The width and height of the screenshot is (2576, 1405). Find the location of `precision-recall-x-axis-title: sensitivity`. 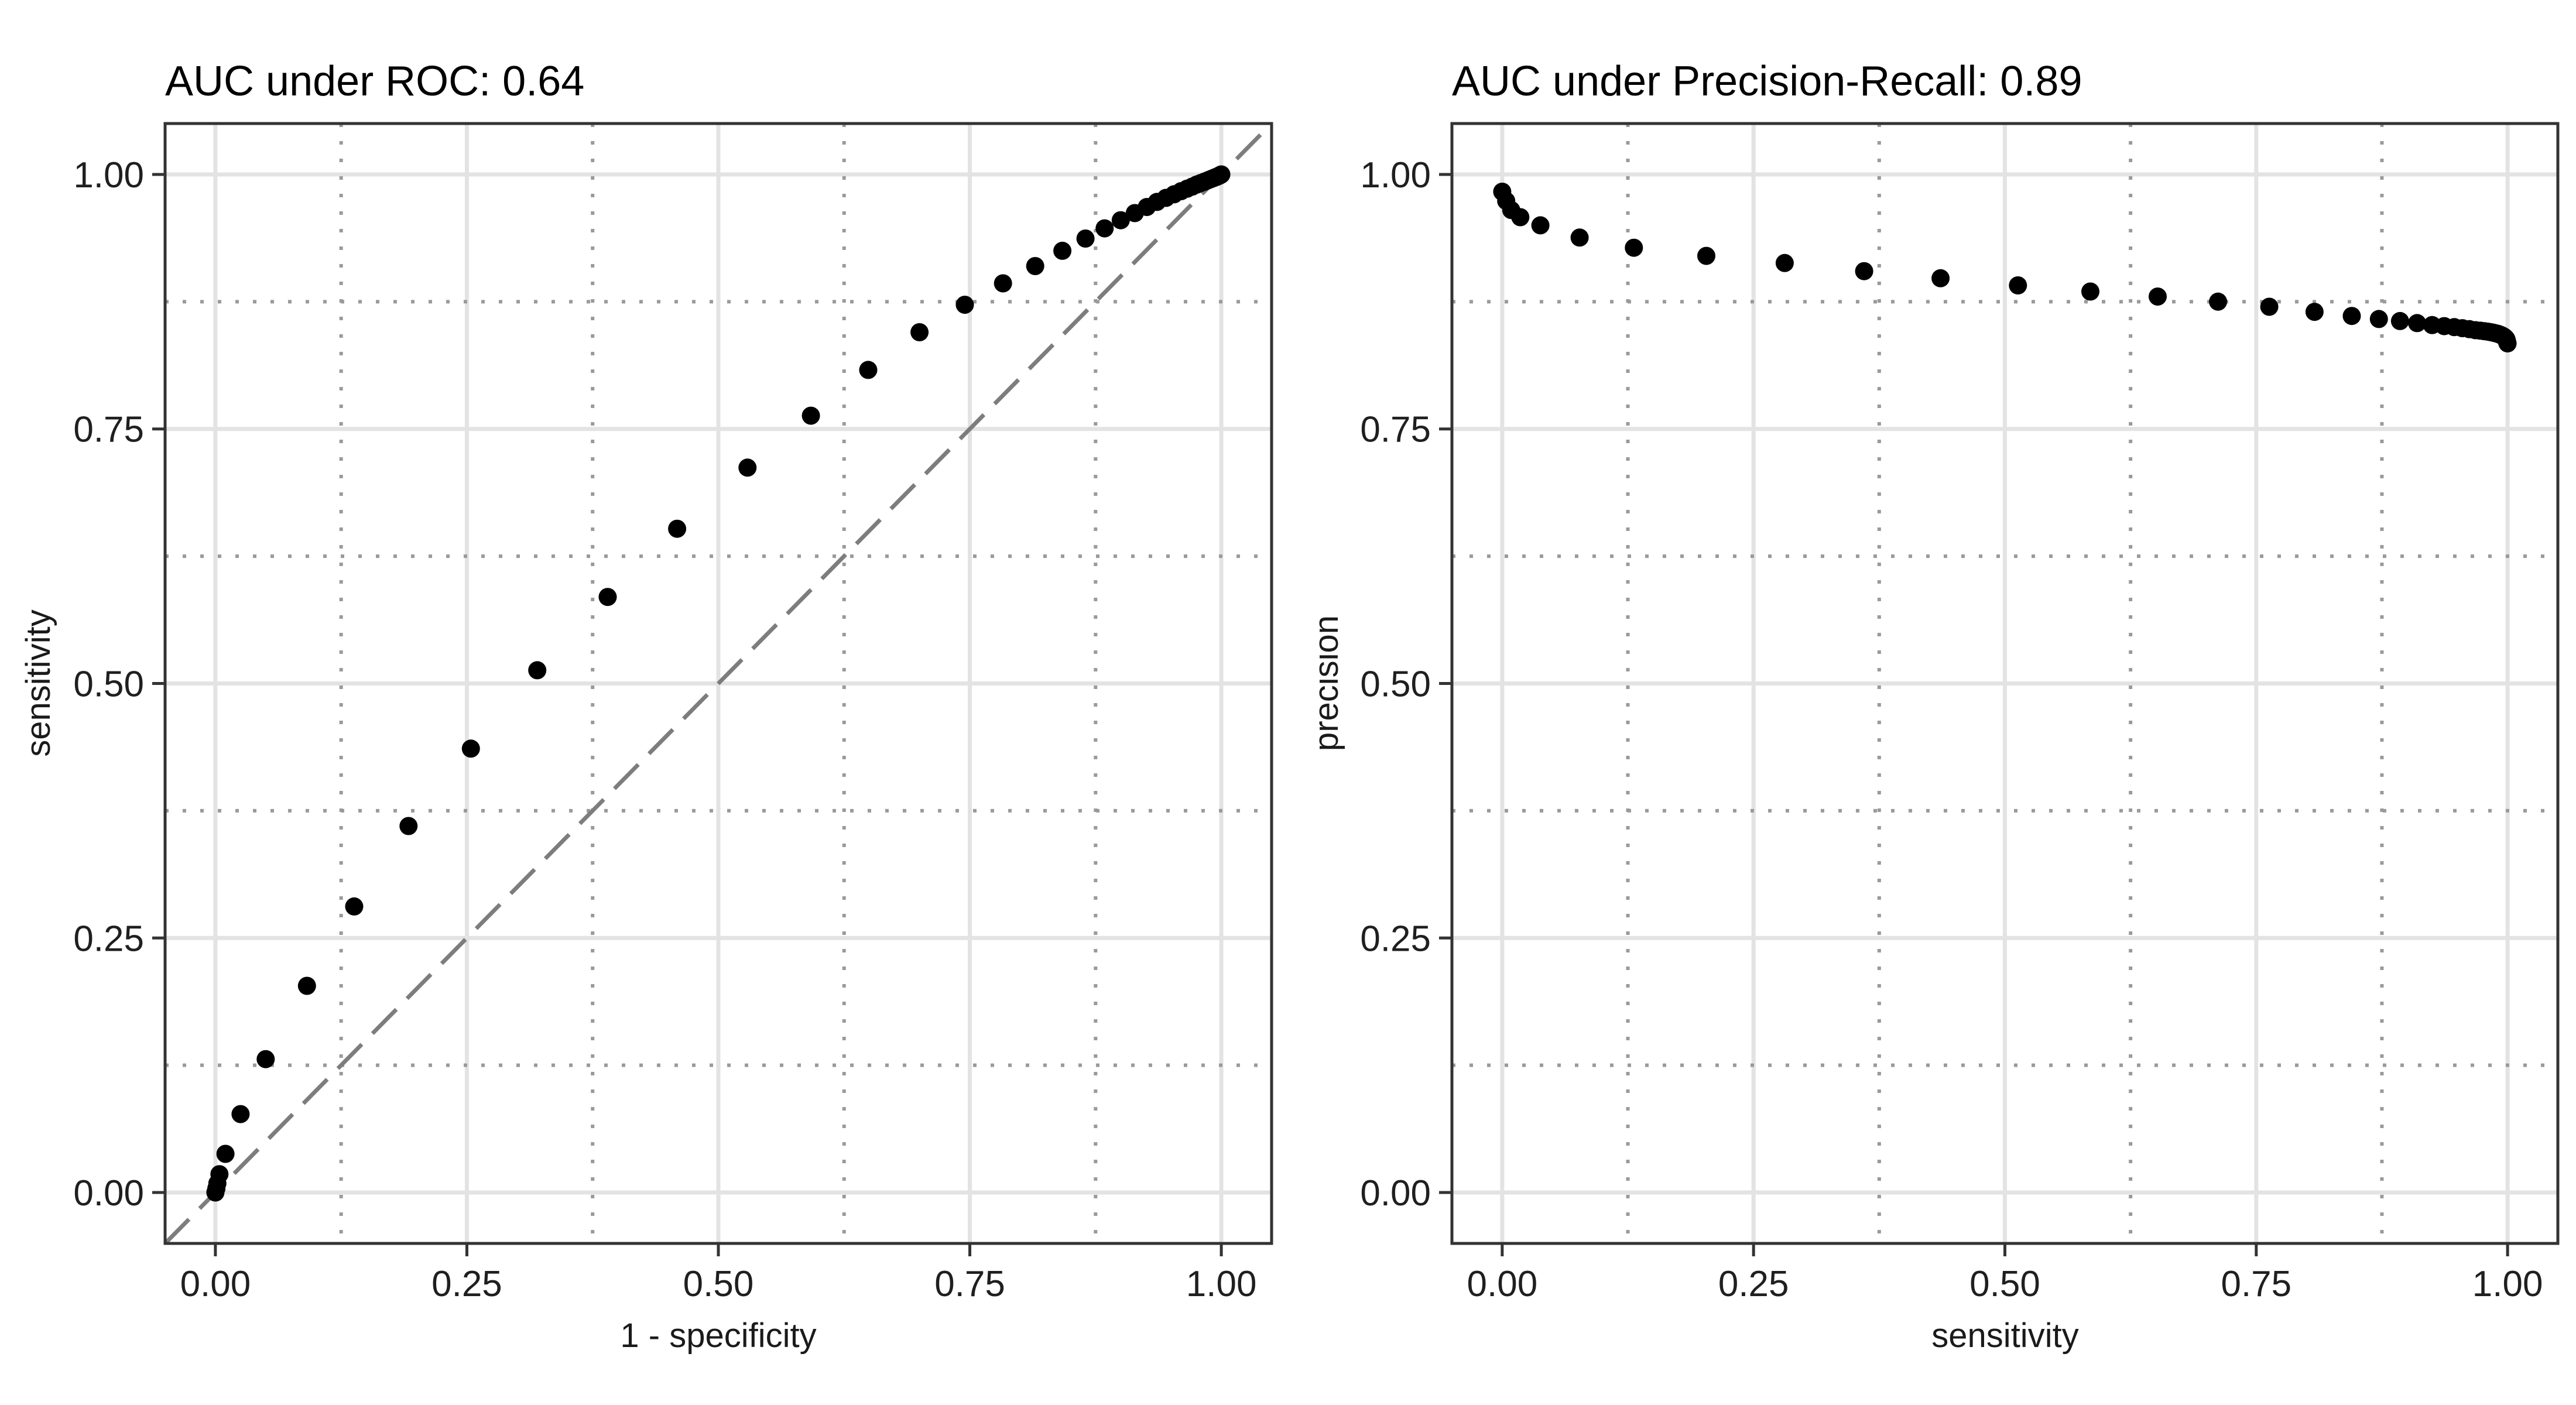

precision-recall-x-axis-title: sensitivity is located at coordinates (2004, 1336).